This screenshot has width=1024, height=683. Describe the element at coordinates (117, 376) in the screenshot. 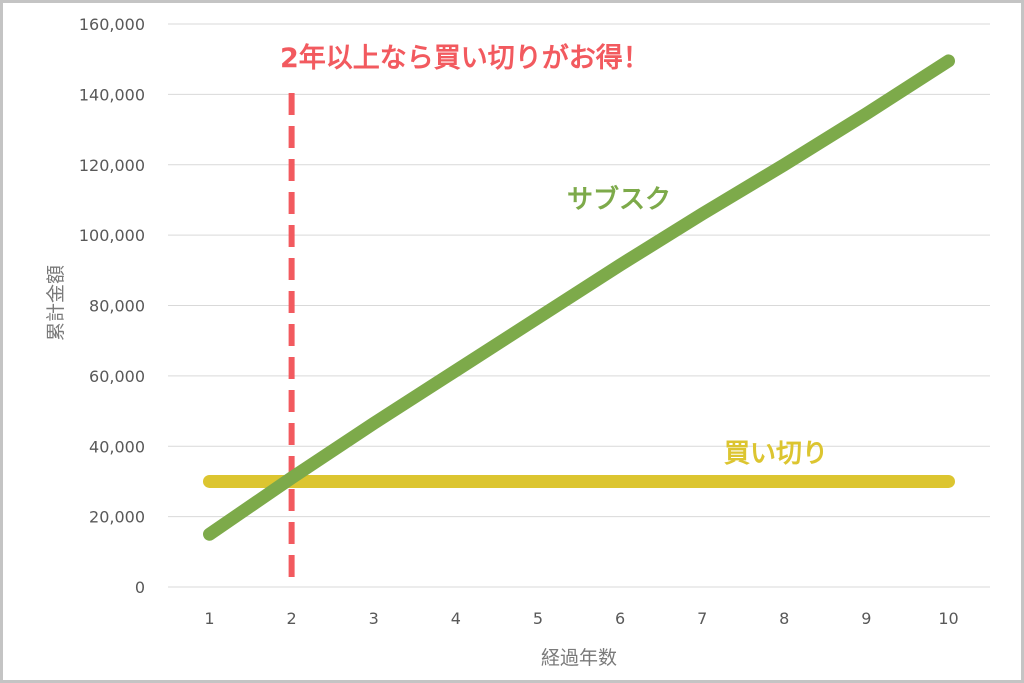

I see `y-tick-label: 60,000` at that location.